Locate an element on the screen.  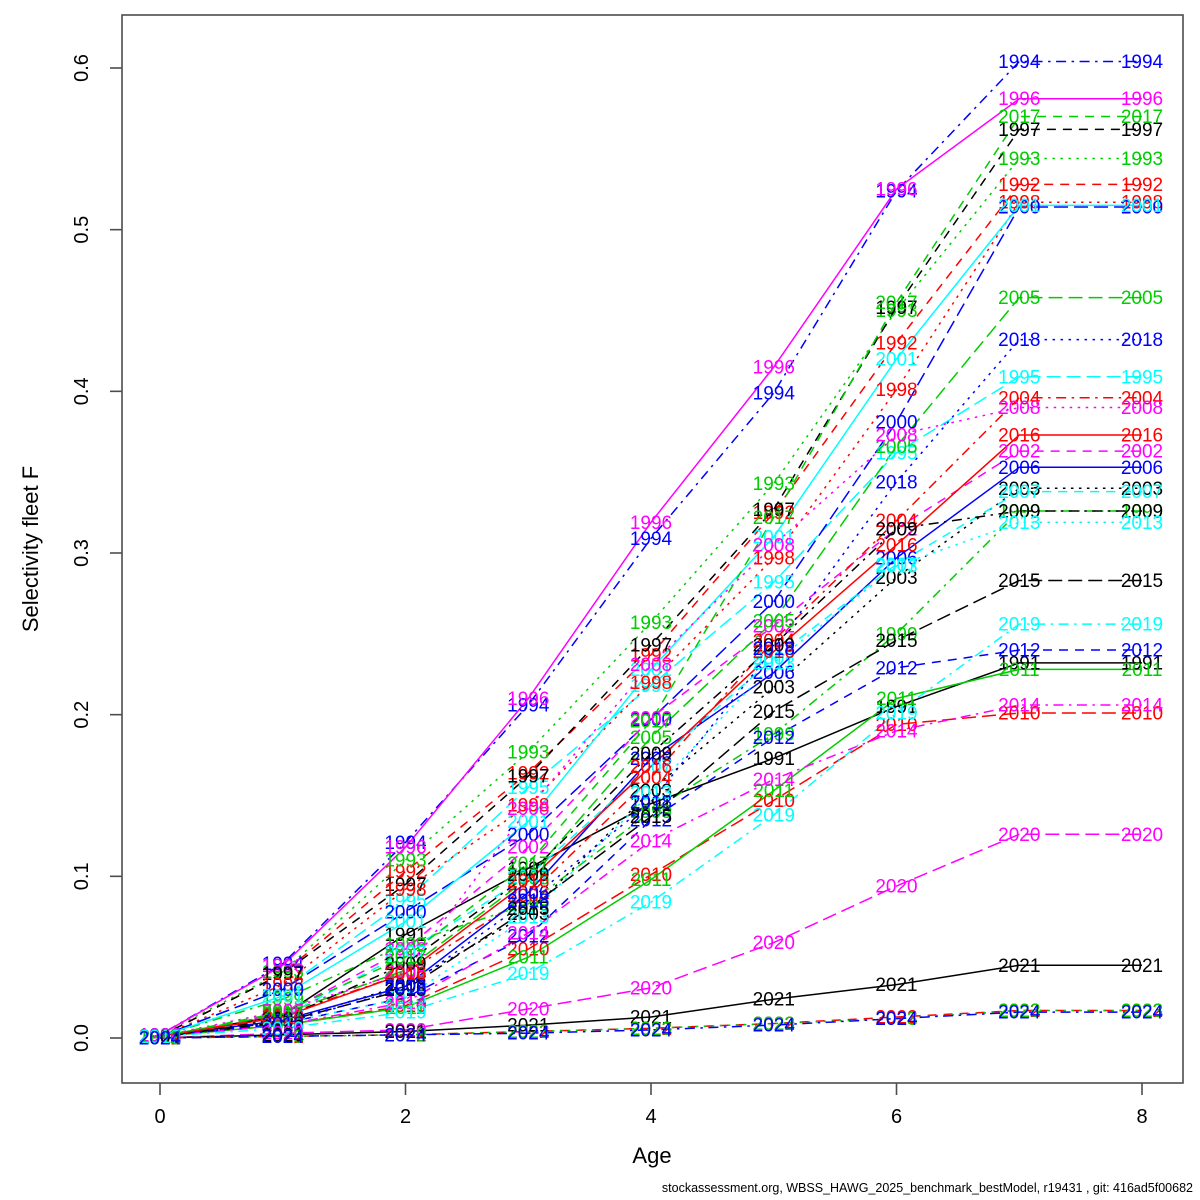
point-label-1995-age3: 1995 is located at coordinates (528, 788).